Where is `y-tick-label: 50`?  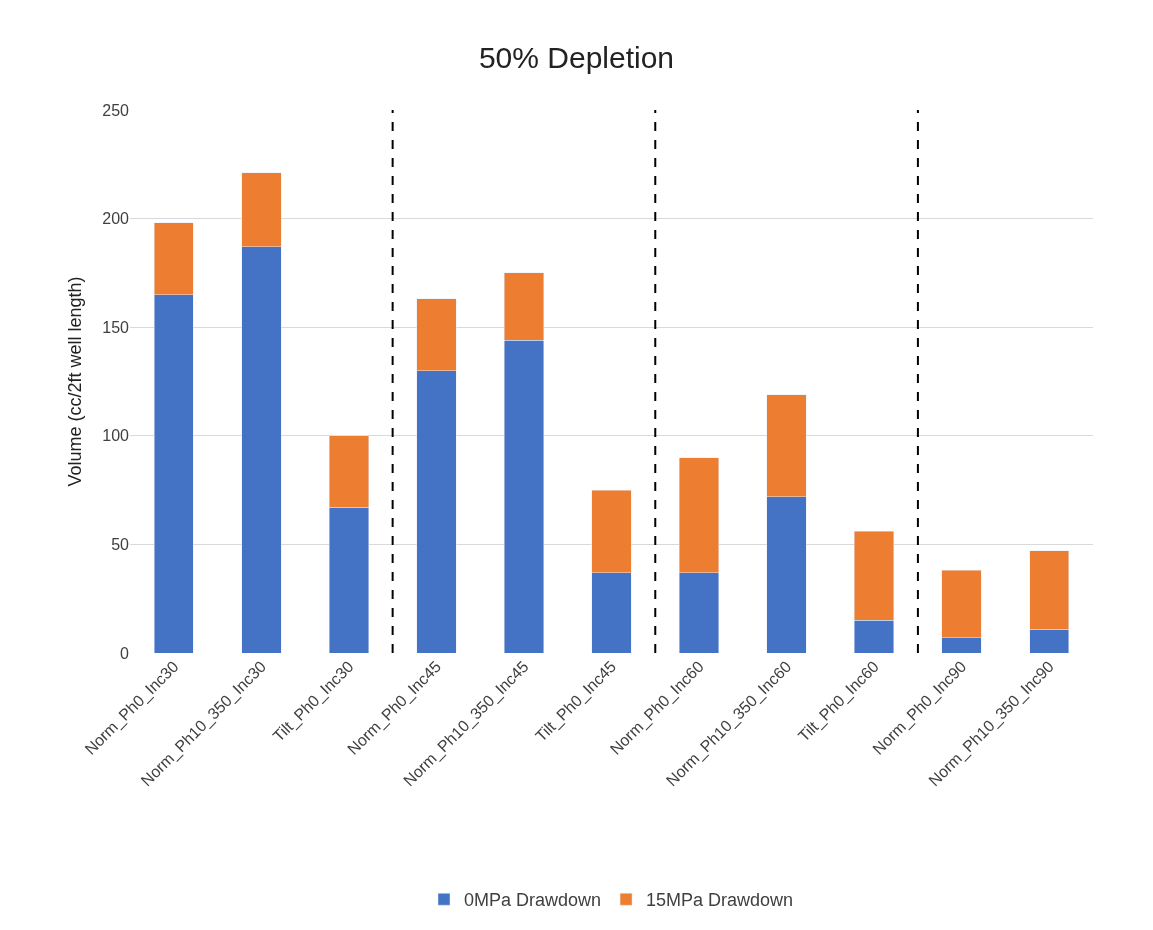 y-tick-label: 50 is located at coordinates (120, 544).